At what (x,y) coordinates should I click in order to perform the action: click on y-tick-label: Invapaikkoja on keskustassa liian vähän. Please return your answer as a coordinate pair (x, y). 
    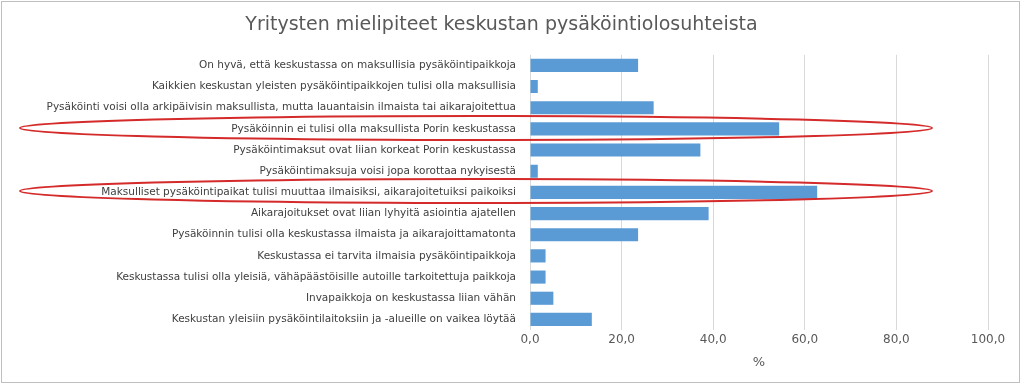
    Looking at the image, I should click on (410, 296).